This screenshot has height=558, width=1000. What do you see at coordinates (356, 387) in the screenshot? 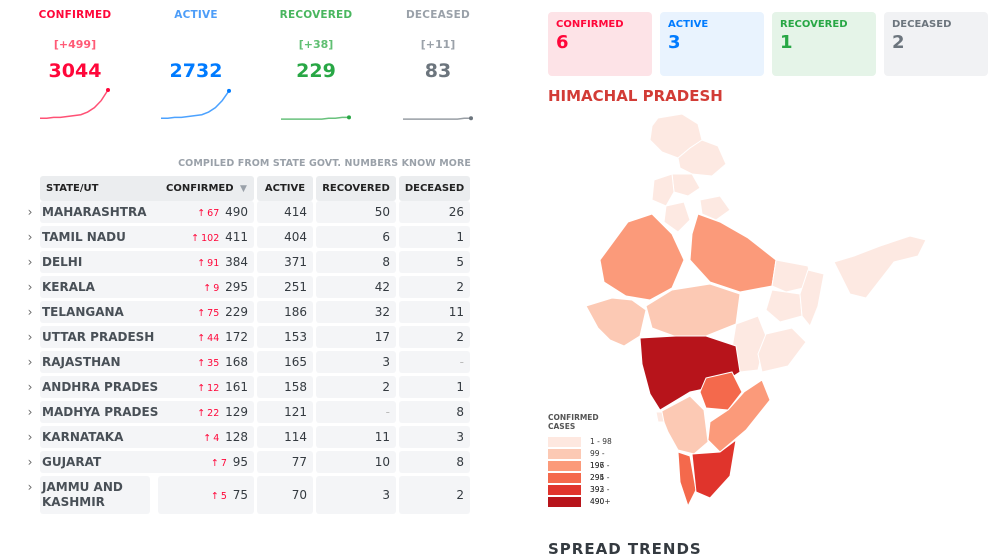
I see `cell-recovered: 2` at bounding box center [356, 387].